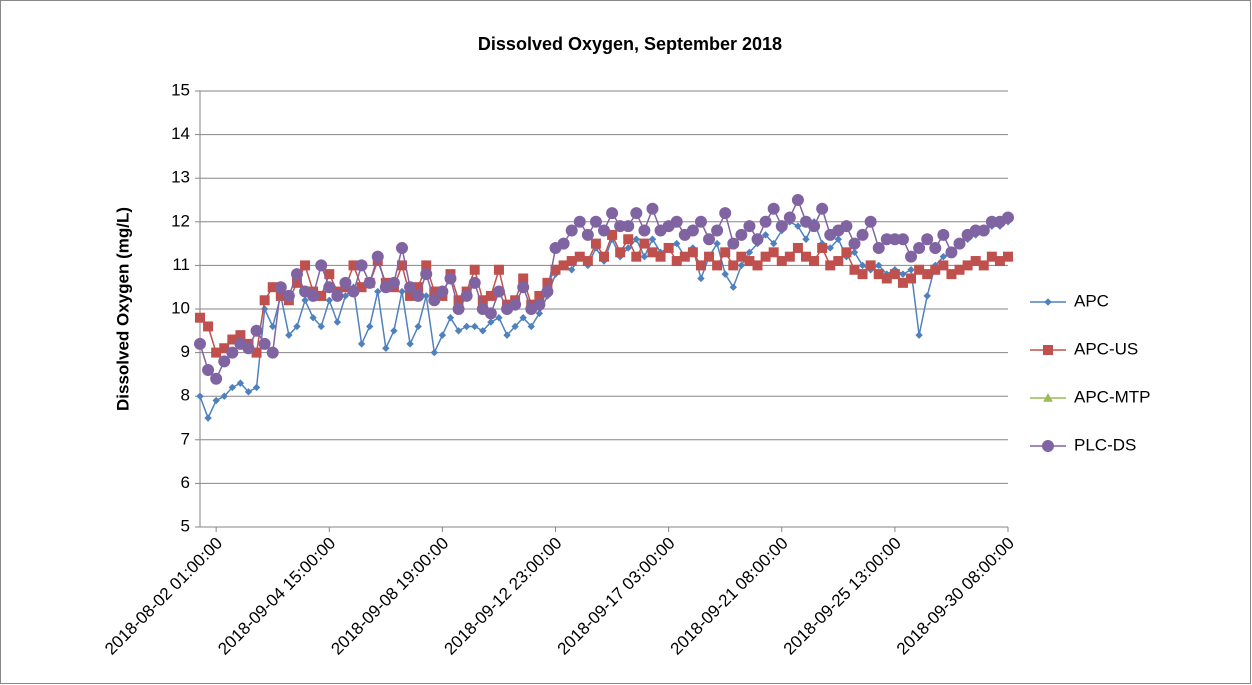 This screenshot has height=685, width=1252. Describe the element at coordinates (185, 351) in the screenshot. I see `y-tick-label: 9` at that location.